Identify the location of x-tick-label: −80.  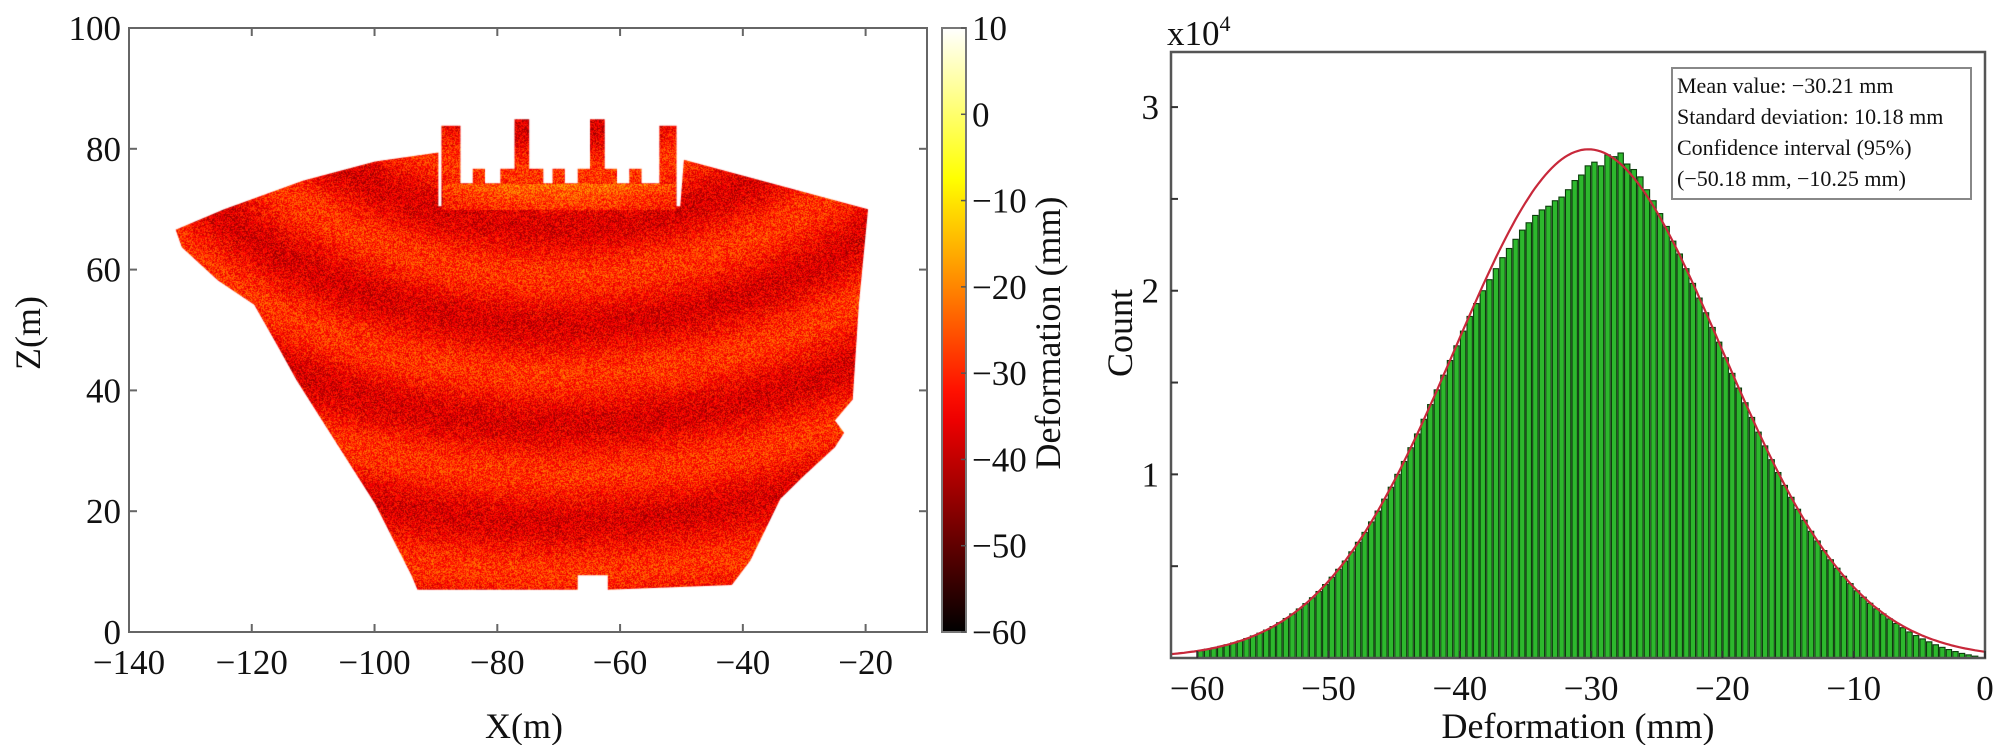
(497, 662).